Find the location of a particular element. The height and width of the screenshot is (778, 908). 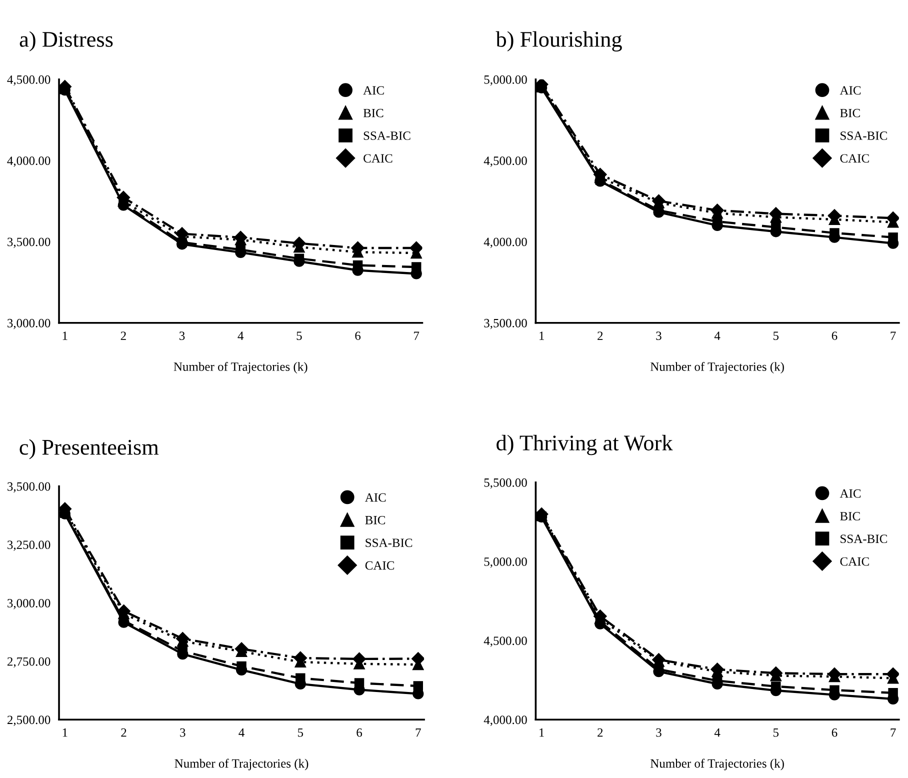

chart-title: a) Distress is located at coordinates (66, 41).